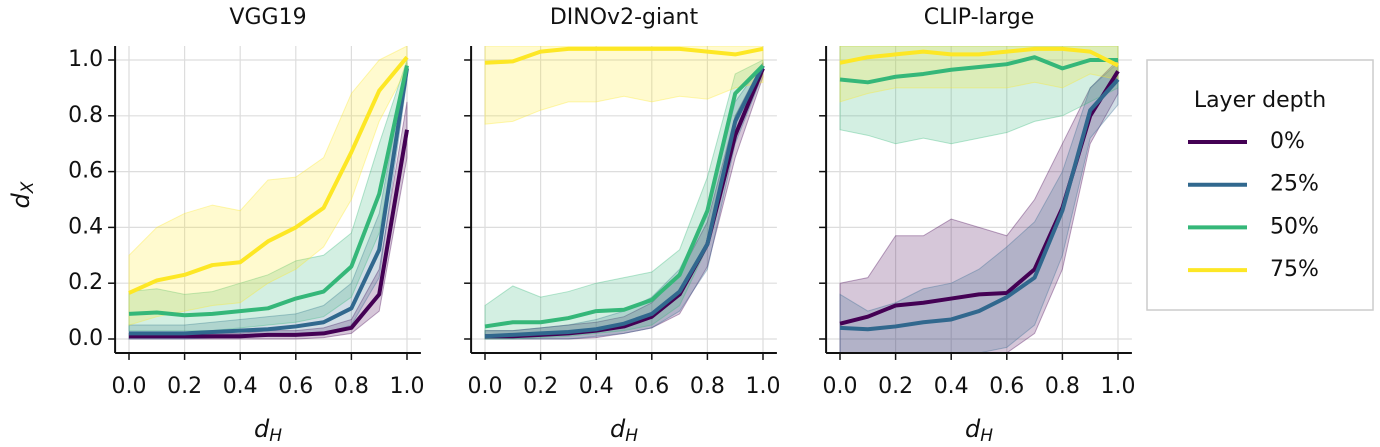 The width and height of the screenshot is (1380, 447). I want to click on y-tick-label: 0.8, so click(85, 115).